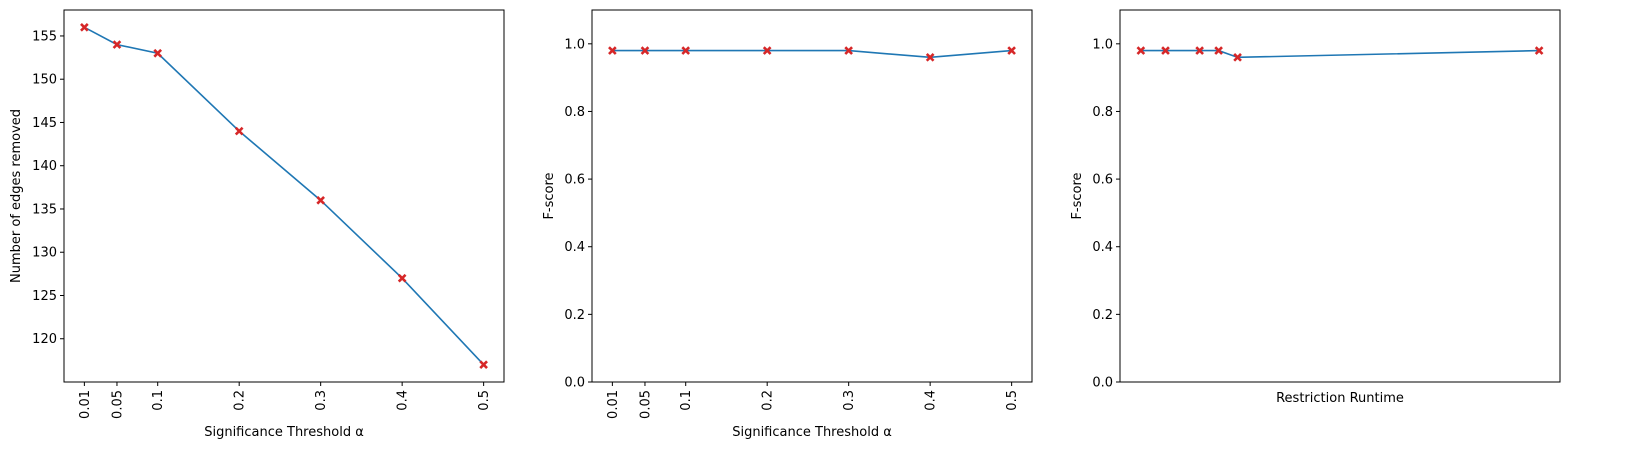 Image resolution: width=1625 pixels, height=465 pixels. What do you see at coordinates (44, 80) in the screenshot?
I see `y-tick-label: 150` at bounding box center [44, 80].